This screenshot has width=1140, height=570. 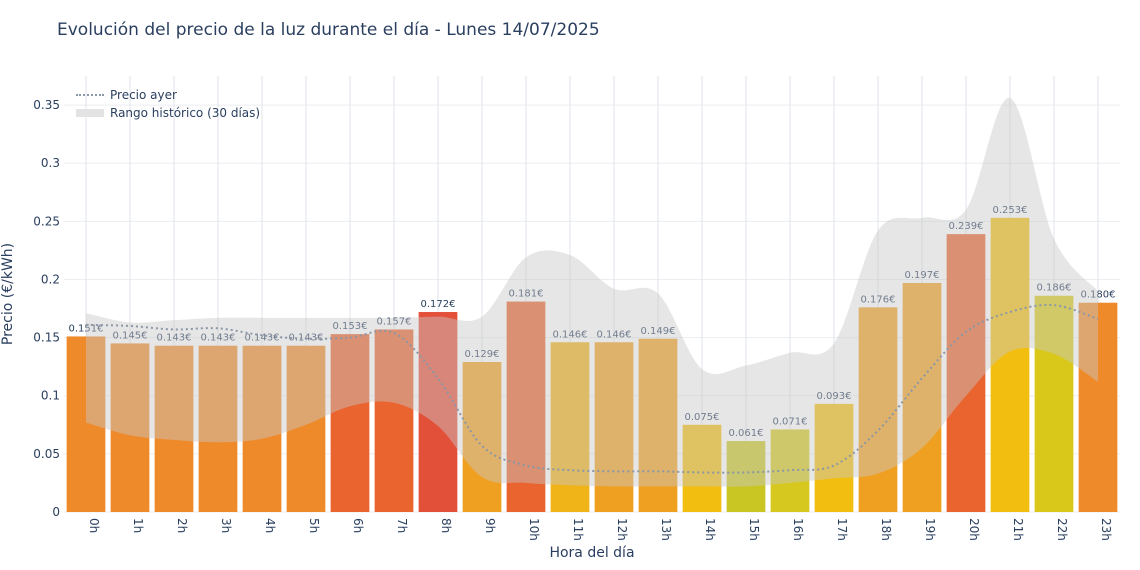 What do you see at coordinates (182, 525) in the screenshot?
I see `x-tick-label: 2h` at bounding box center [182, 525].